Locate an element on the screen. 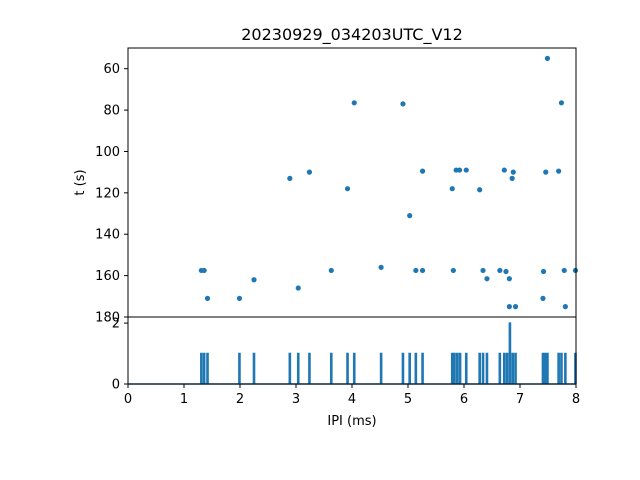  histogram-x-tick-label: 0 is located at coordinates (128, 399).